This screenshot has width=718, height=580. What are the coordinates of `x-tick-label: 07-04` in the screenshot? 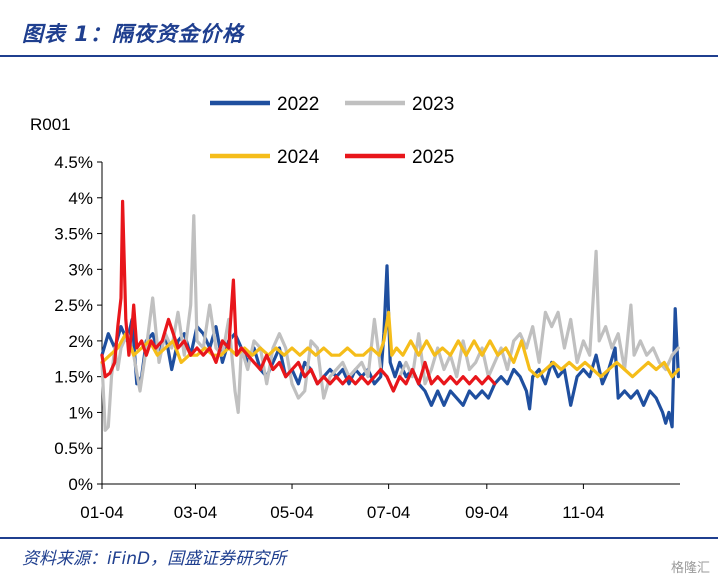 It's located at (388, 512).